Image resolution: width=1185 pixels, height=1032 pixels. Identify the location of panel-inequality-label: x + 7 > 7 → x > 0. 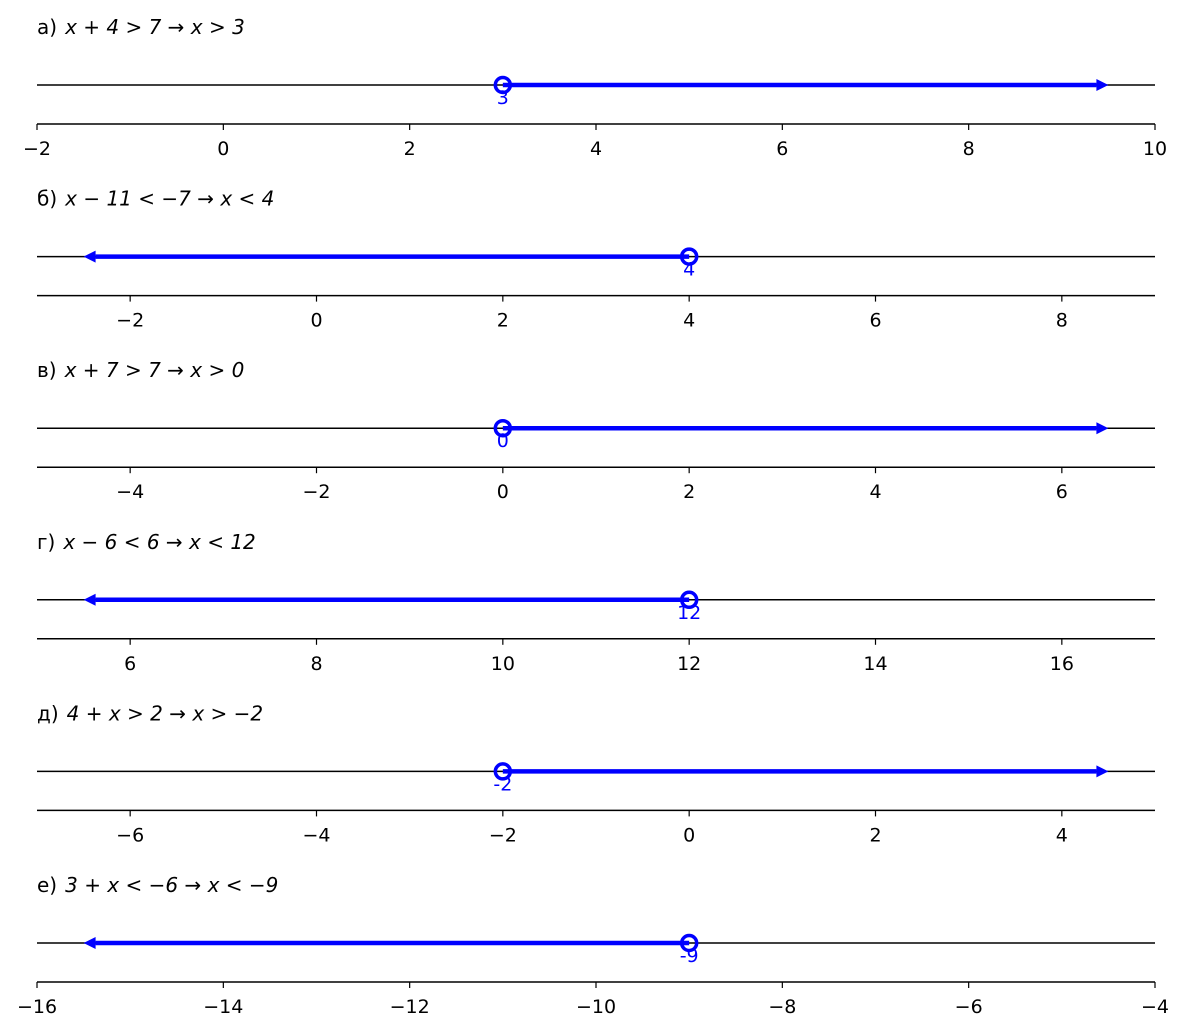
(154, 370).